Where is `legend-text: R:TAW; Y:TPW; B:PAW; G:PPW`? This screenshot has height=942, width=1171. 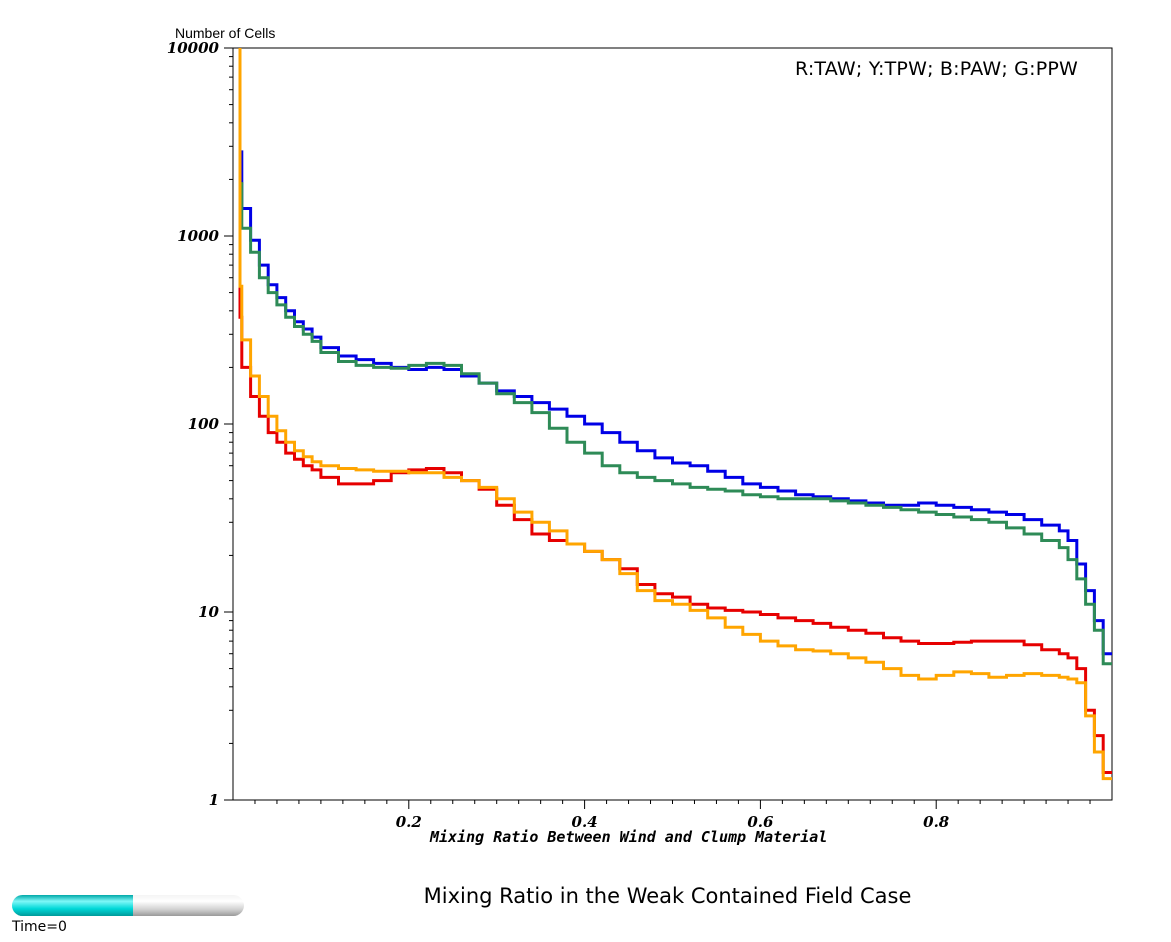 legend-text: R:TAW; Y:TPW; B:PAW; G:PPW is located at coordinates (937, 69).